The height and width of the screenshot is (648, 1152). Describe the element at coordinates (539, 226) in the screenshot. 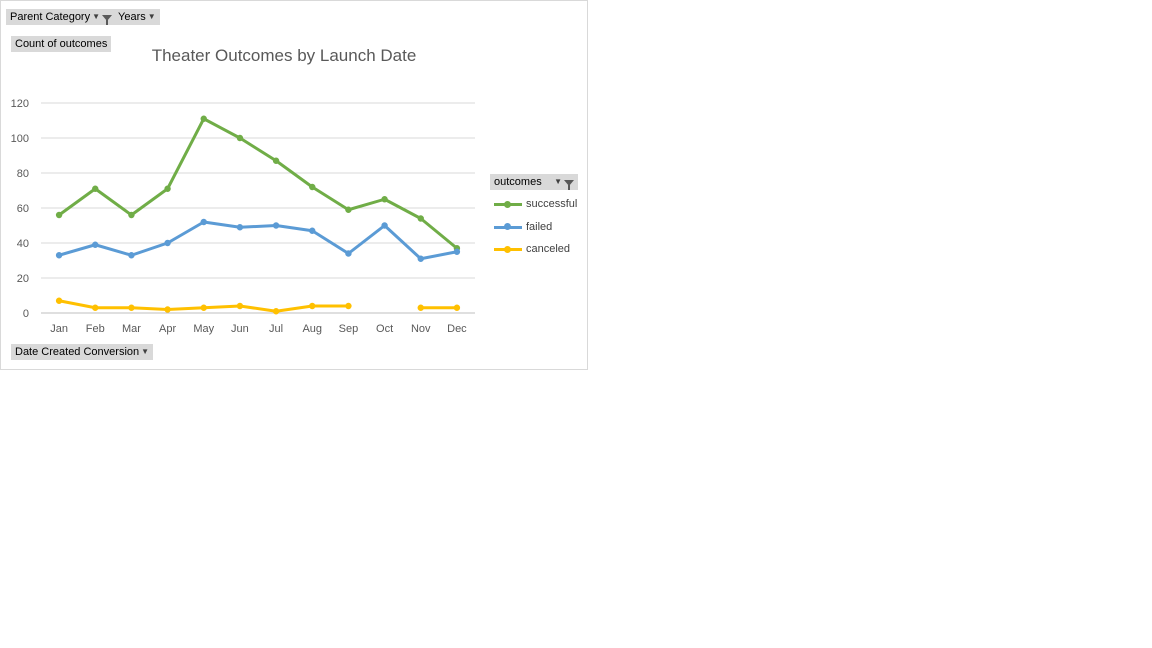

I see `legend-label: failed` at that location.